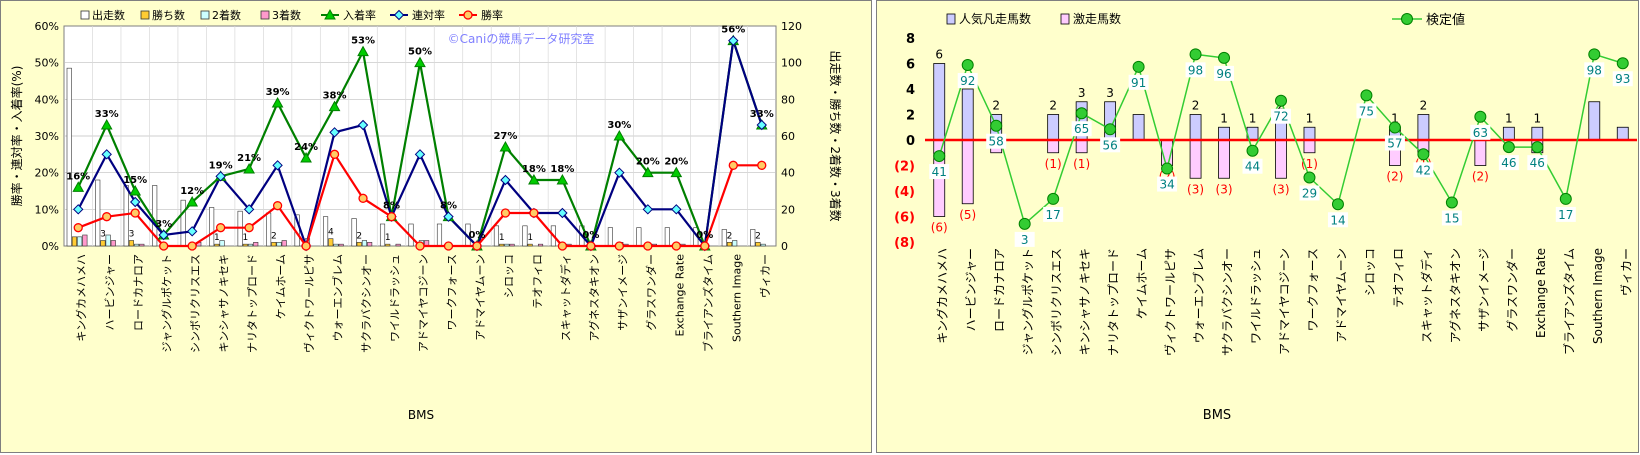  I want to click on score-label: 17, so click(1565, 215).